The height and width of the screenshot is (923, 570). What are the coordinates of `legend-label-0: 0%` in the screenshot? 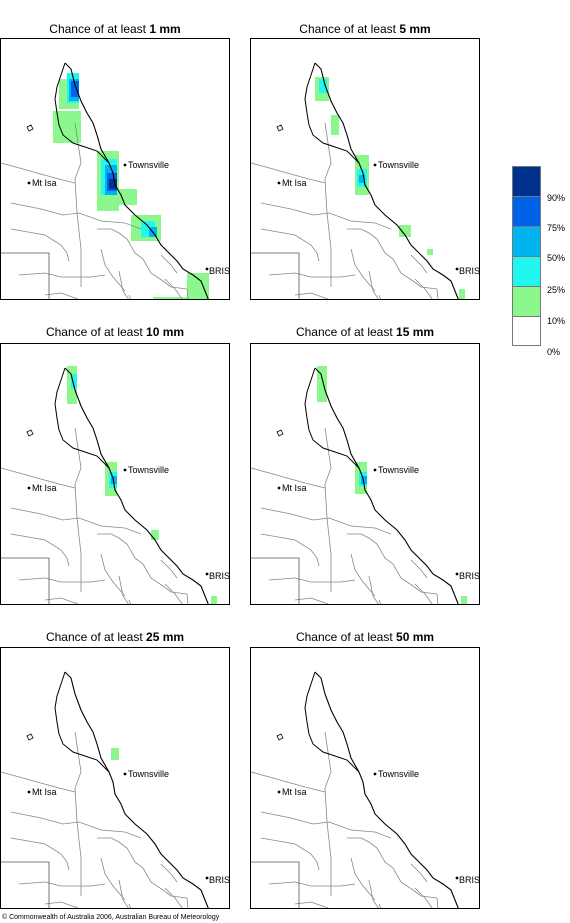 It's located at (554, 352).